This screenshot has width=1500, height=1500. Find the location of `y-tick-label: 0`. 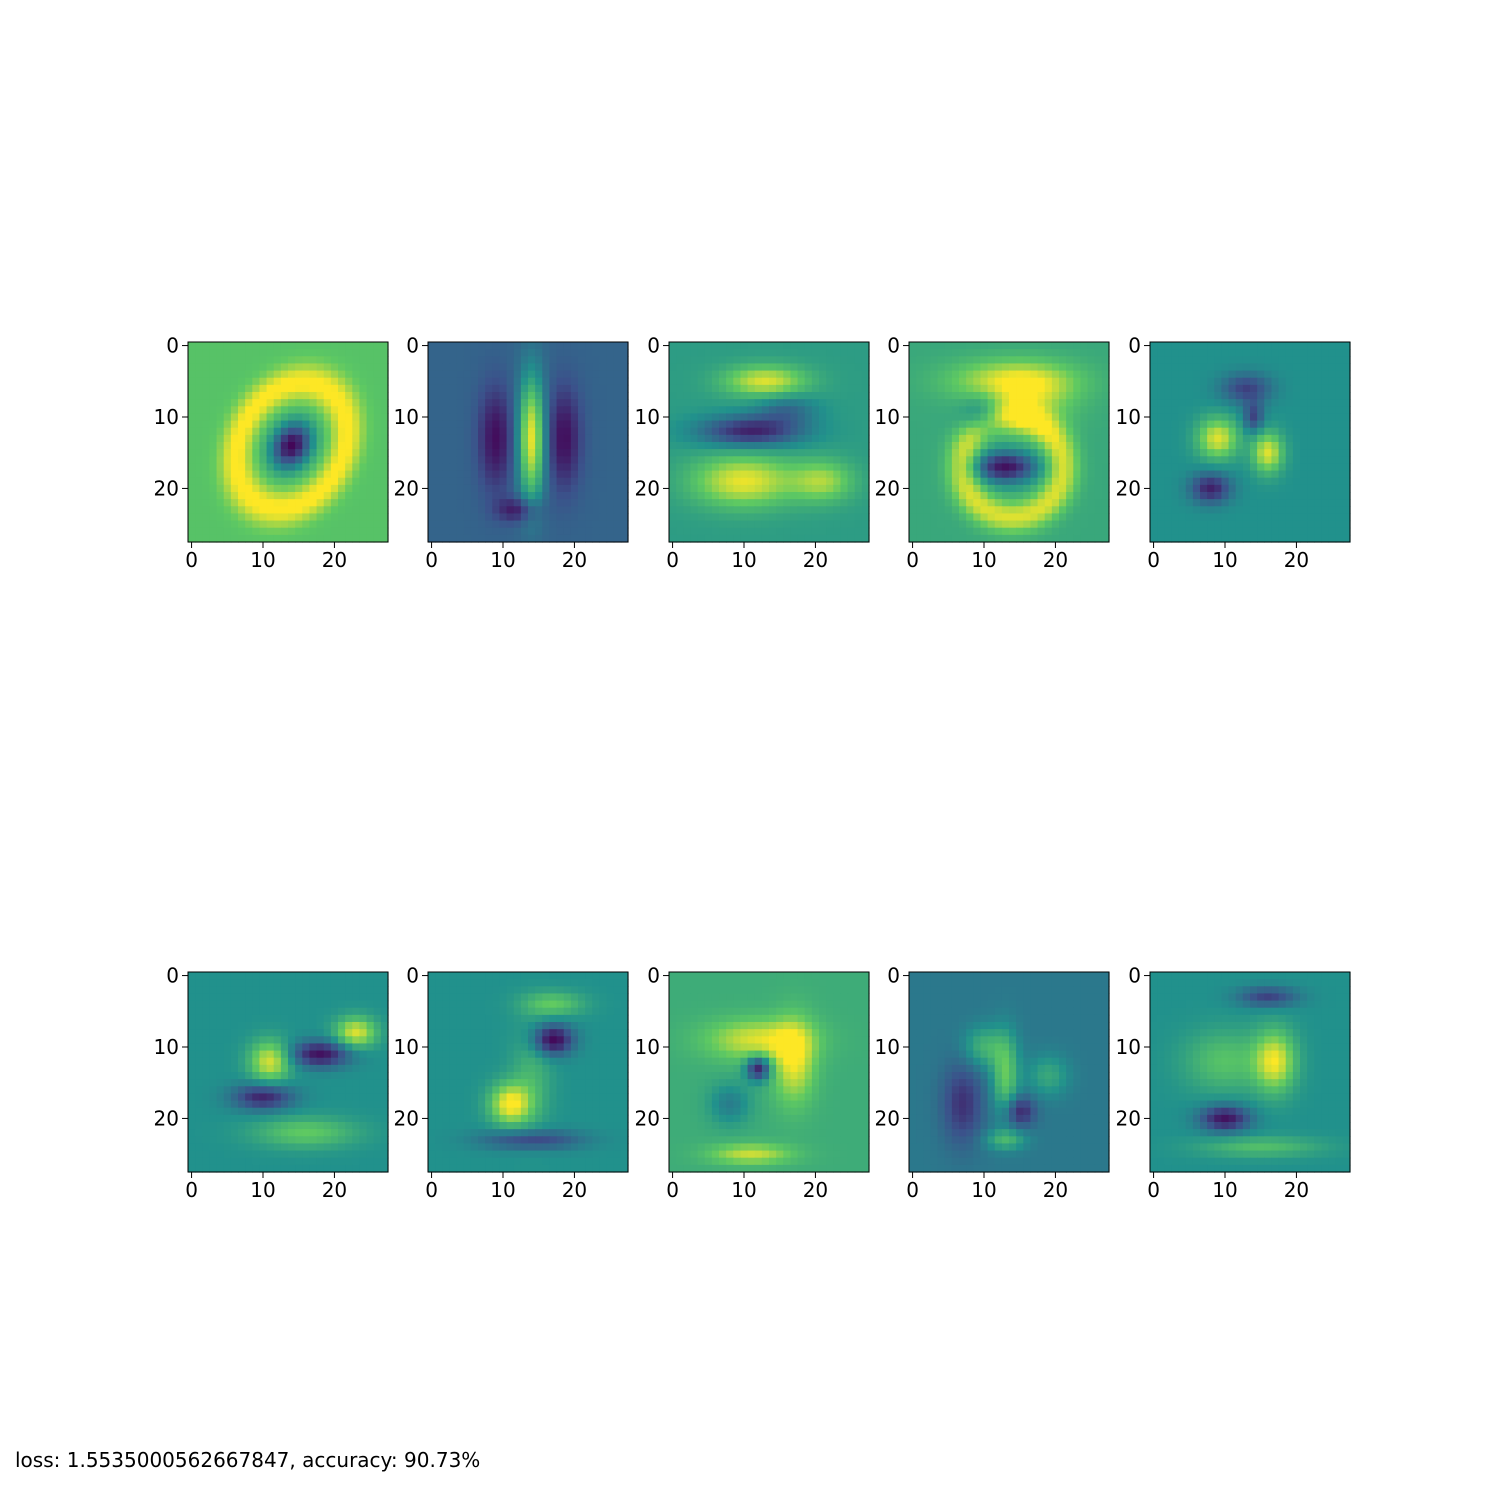

y-tick-label: 0 is located at coordinates (172, 976).